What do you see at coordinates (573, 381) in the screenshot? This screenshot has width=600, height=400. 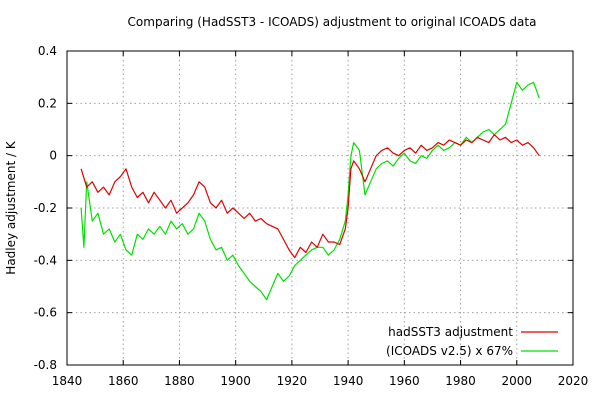 I see `x-tick-label: 2020` at bounding box center [573, 381].